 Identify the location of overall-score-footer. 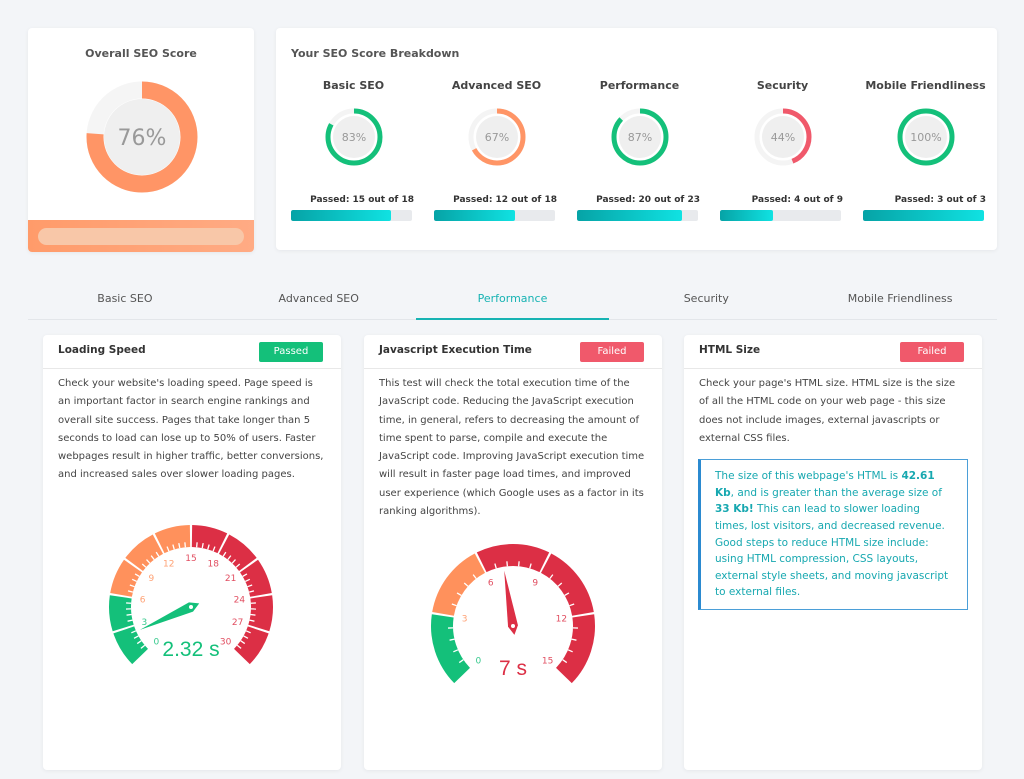
(141, 236).